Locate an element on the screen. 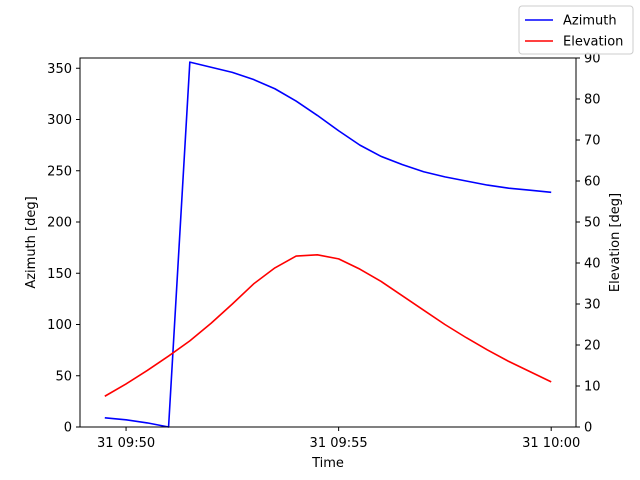  x-axis-title: Time is located at coordinates (327, 463).